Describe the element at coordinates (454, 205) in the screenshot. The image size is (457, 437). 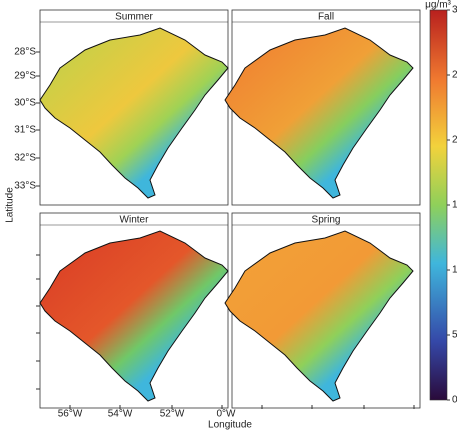
I see `colorbar-tick-label: 15` at that location.